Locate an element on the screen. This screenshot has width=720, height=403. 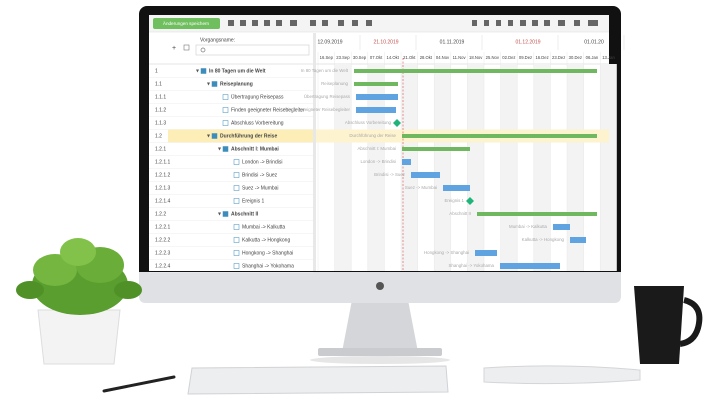
week-label: 18.Nov is located at coordinates (476, 57).